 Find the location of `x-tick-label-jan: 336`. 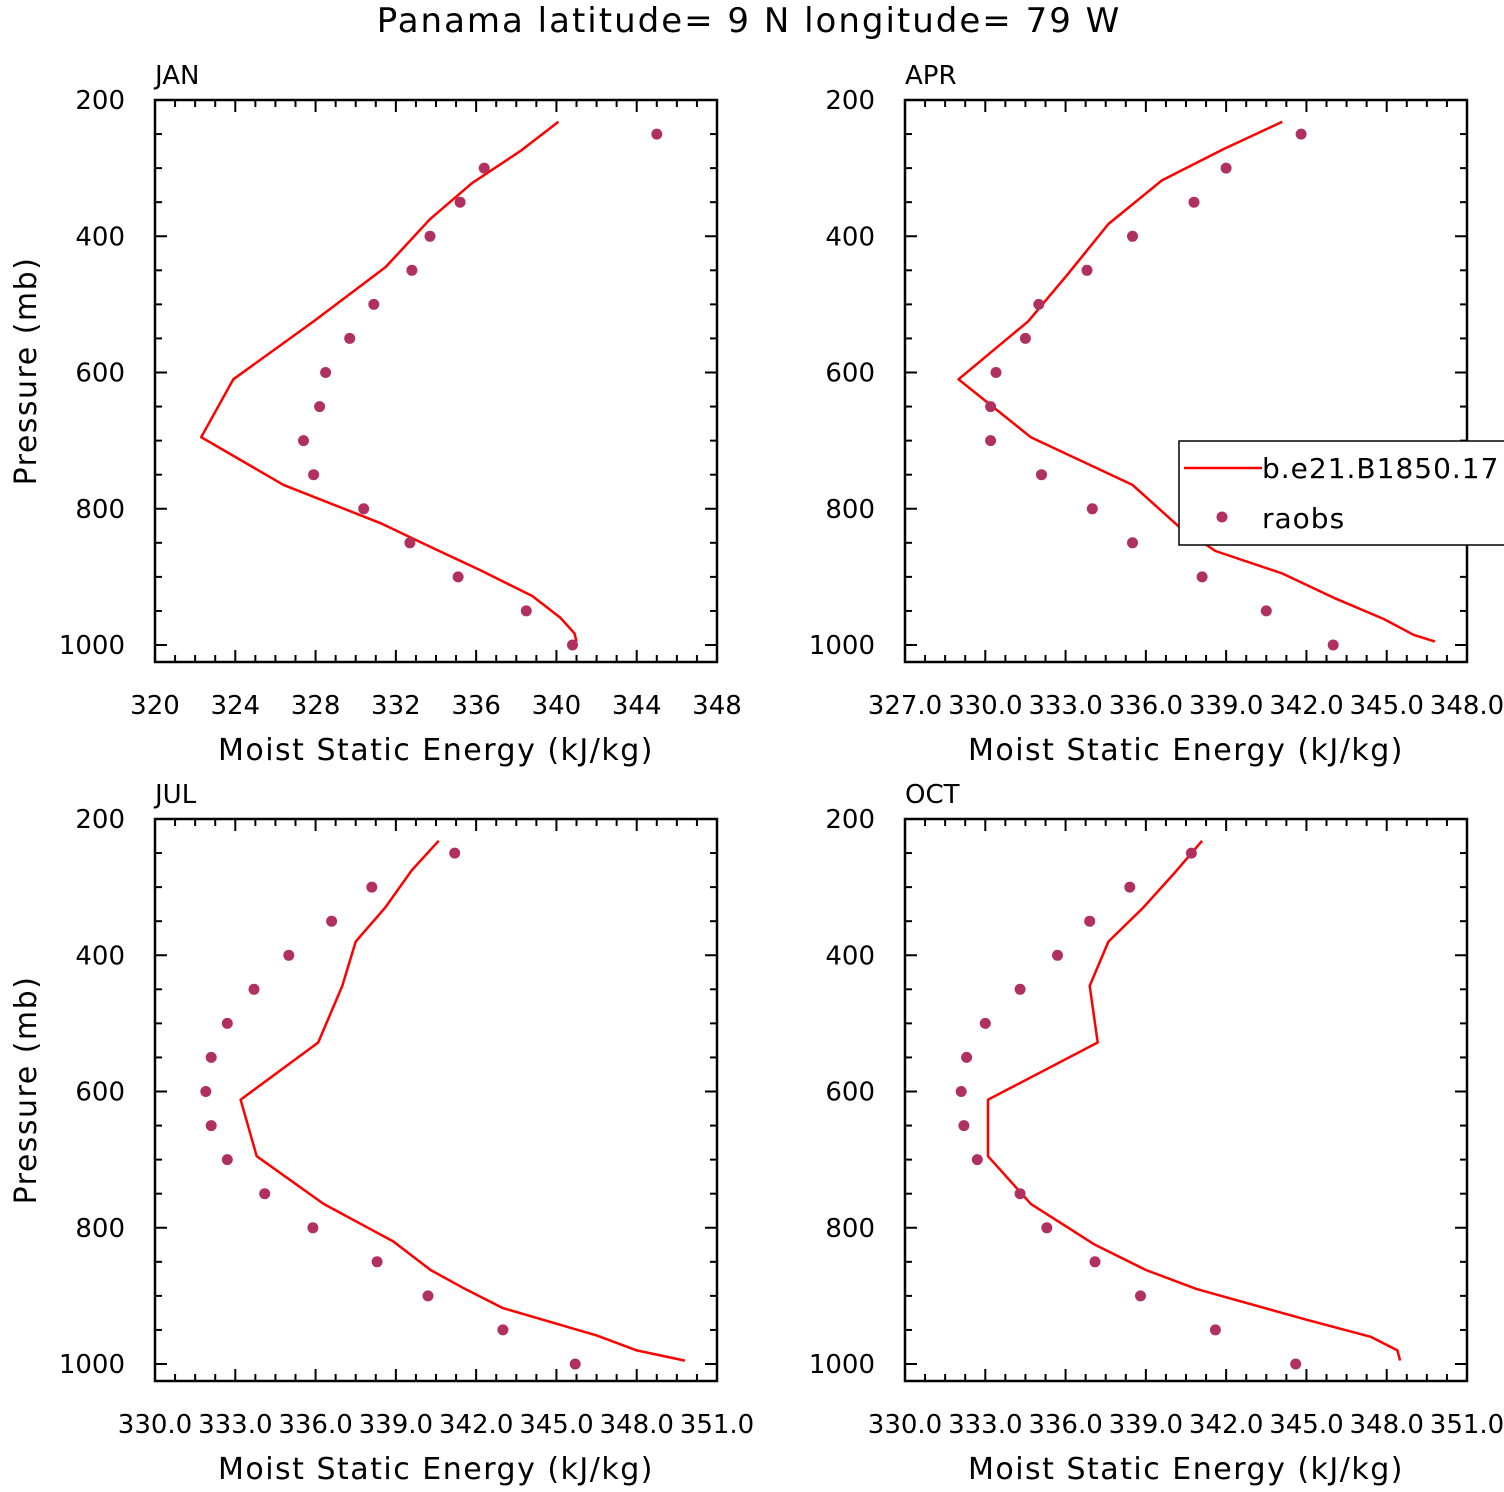

x-tick-label-jan: 336 is located at coordinates (476, 706).